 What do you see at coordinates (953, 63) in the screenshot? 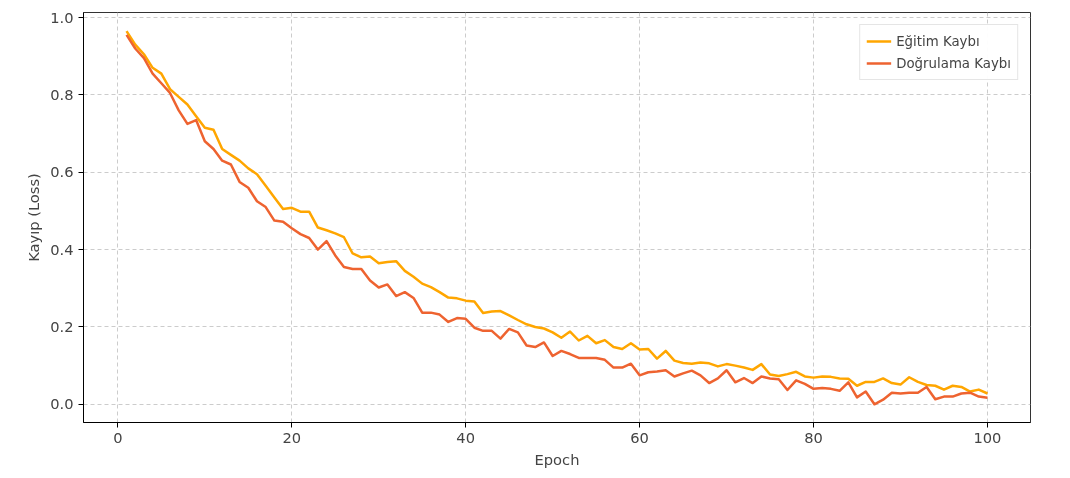
I see `legend-label: Doğrulama Kaybı` at bounding box center [953, 63].